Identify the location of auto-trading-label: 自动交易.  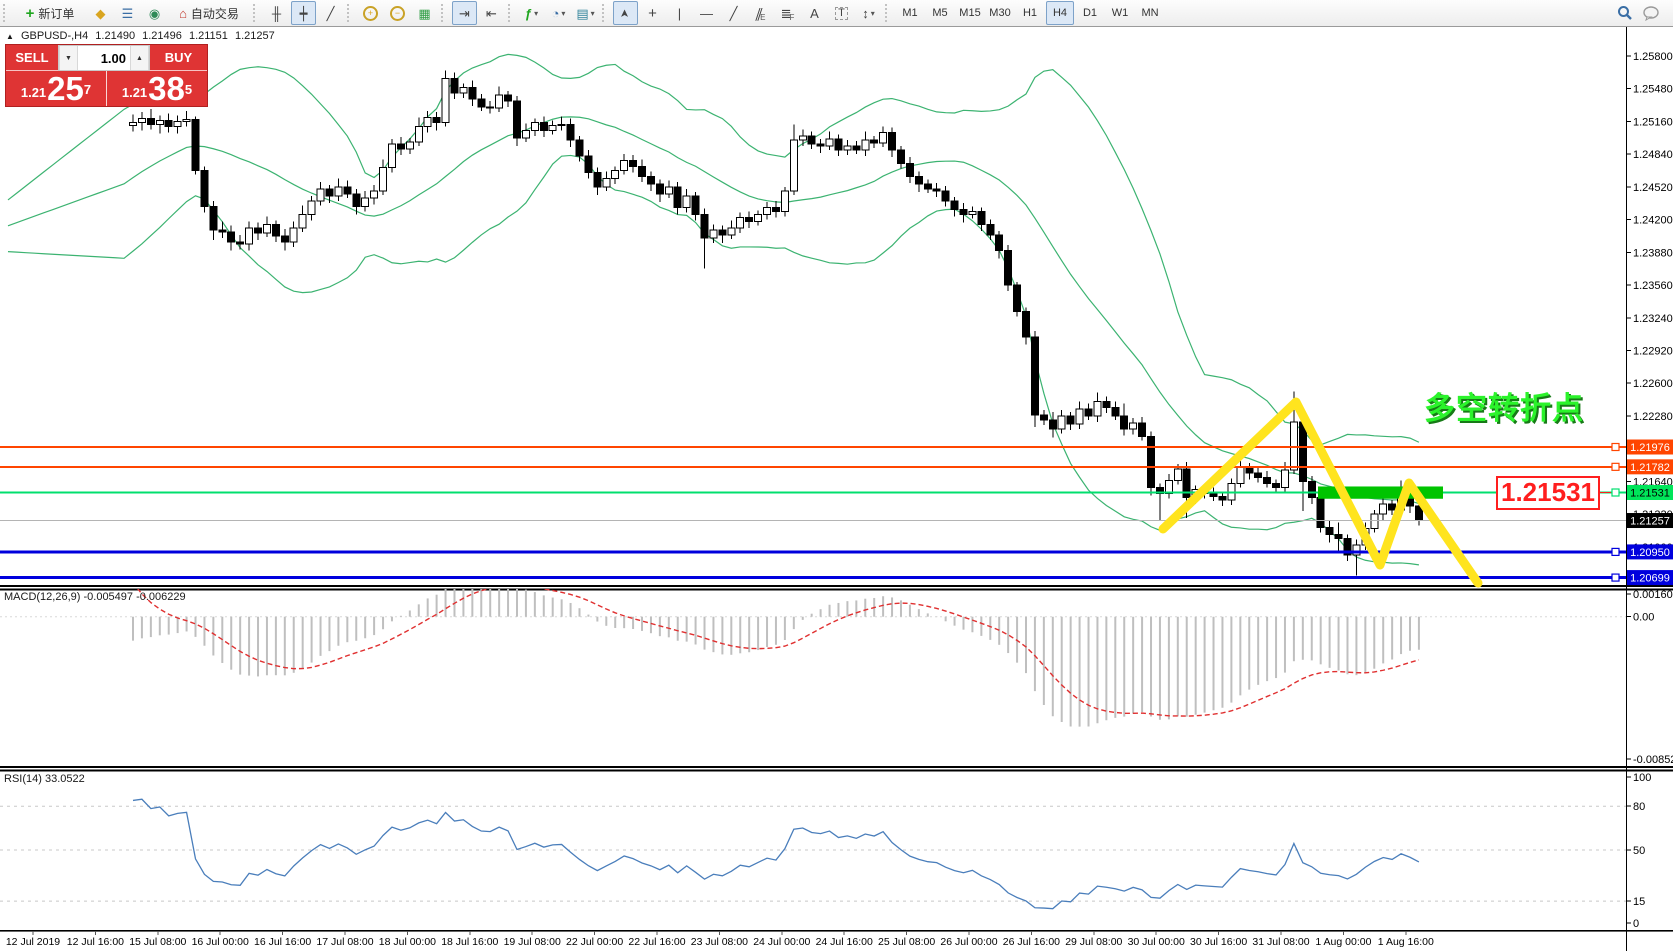
(214, 13).